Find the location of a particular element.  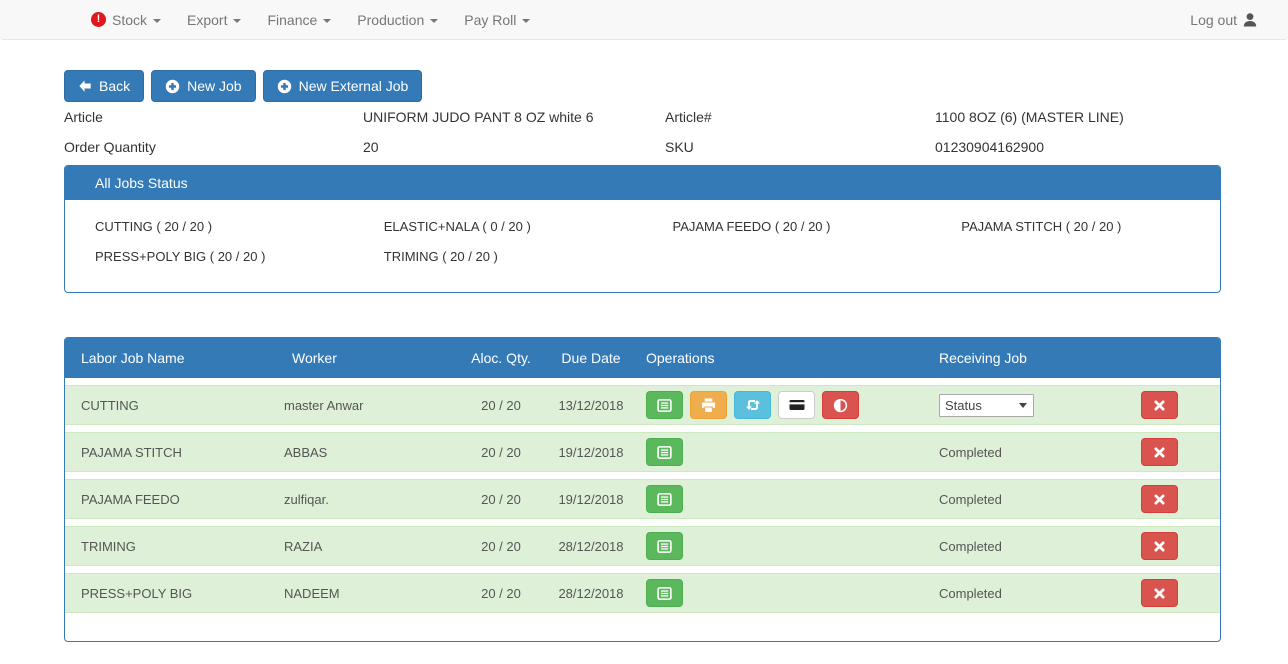

new-job-button: New Job is located at coordinates (203, 86).